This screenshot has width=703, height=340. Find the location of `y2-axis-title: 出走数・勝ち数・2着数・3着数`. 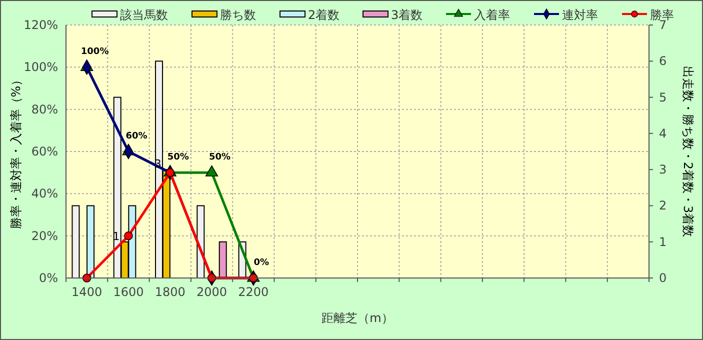

y2-axis-title: 出走数・勝ち数・2着数・3着数 is located at coordinates (688, 152).